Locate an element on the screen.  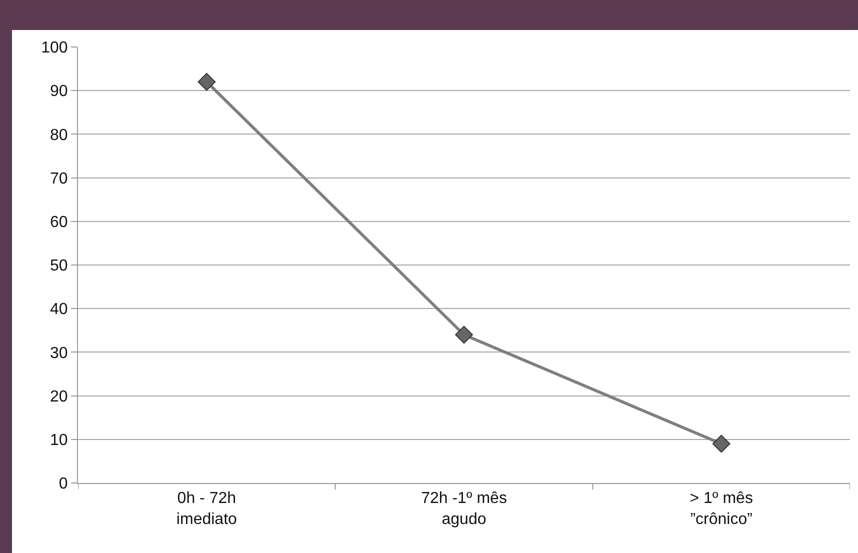
y-tick-label: 60 is located at coordinates (59, 222).